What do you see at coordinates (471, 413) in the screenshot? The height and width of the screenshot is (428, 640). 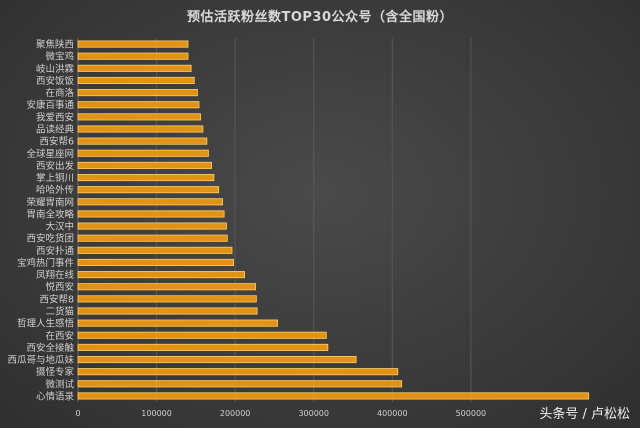 I see `x-tick-label-5: 500000` at bounding box center [471, 413].